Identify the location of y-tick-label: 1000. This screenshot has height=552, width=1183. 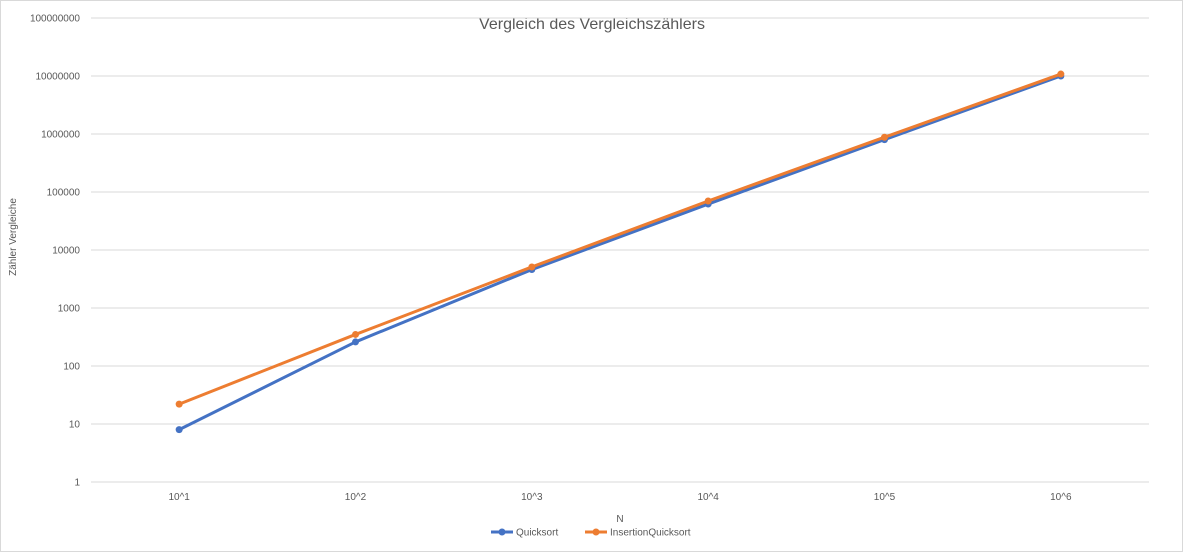
(69, 309).